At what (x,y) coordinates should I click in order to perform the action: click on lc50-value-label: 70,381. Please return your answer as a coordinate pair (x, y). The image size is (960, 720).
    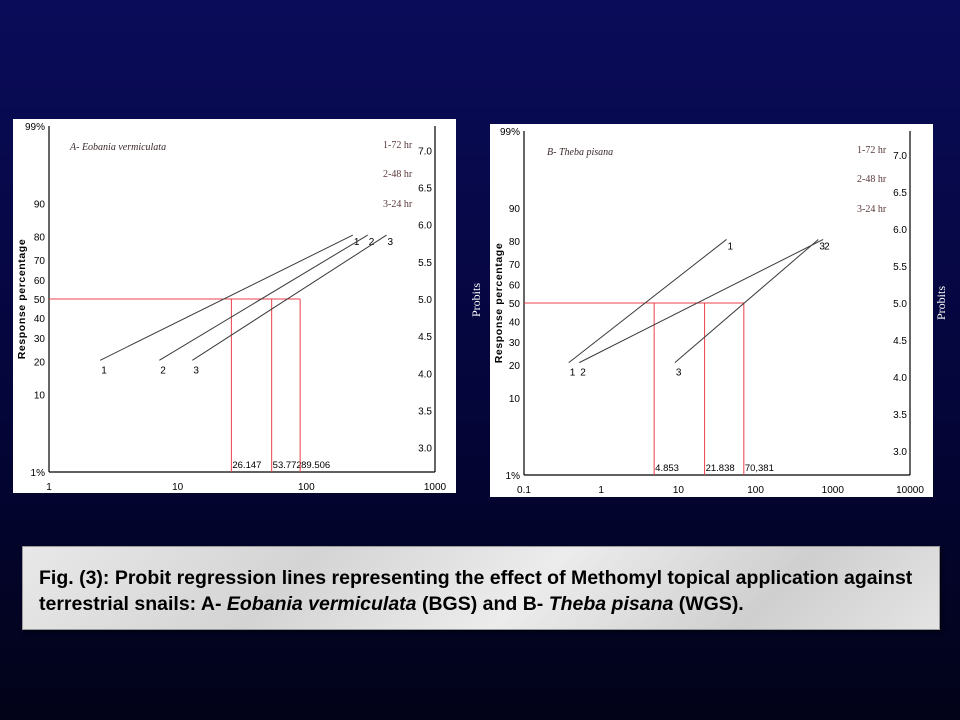
    Looking at the image, I should click on (759, 468).